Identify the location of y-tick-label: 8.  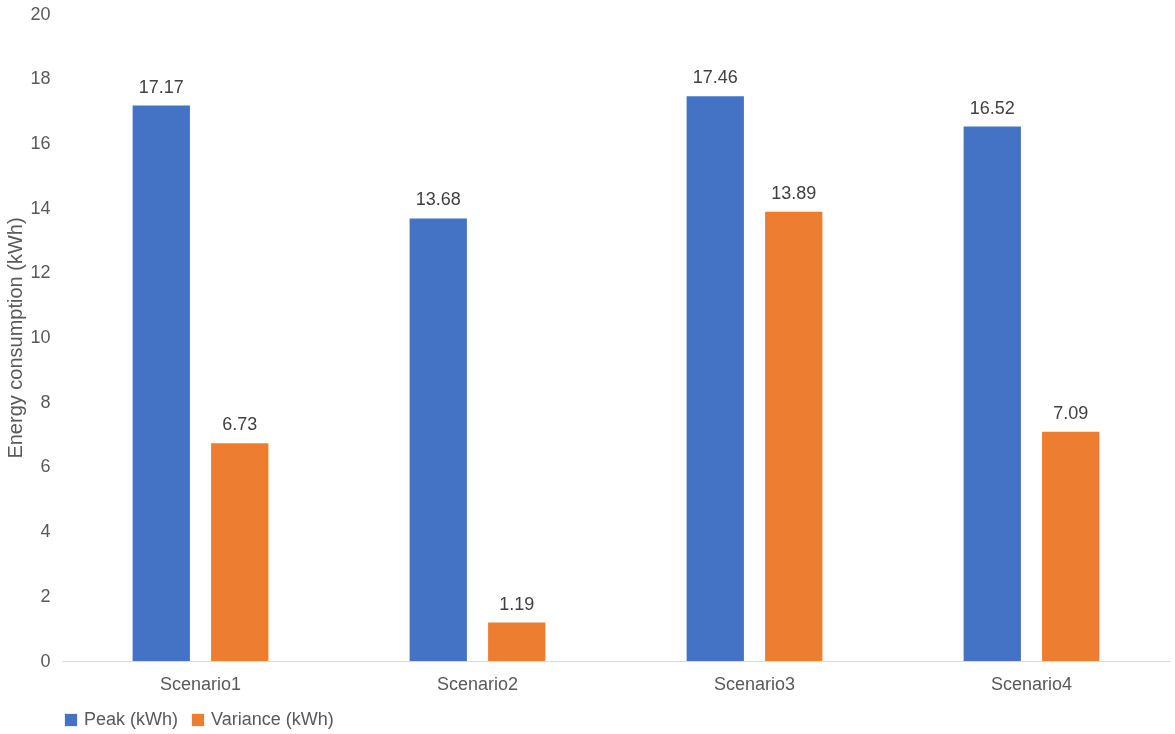
(45, 401).